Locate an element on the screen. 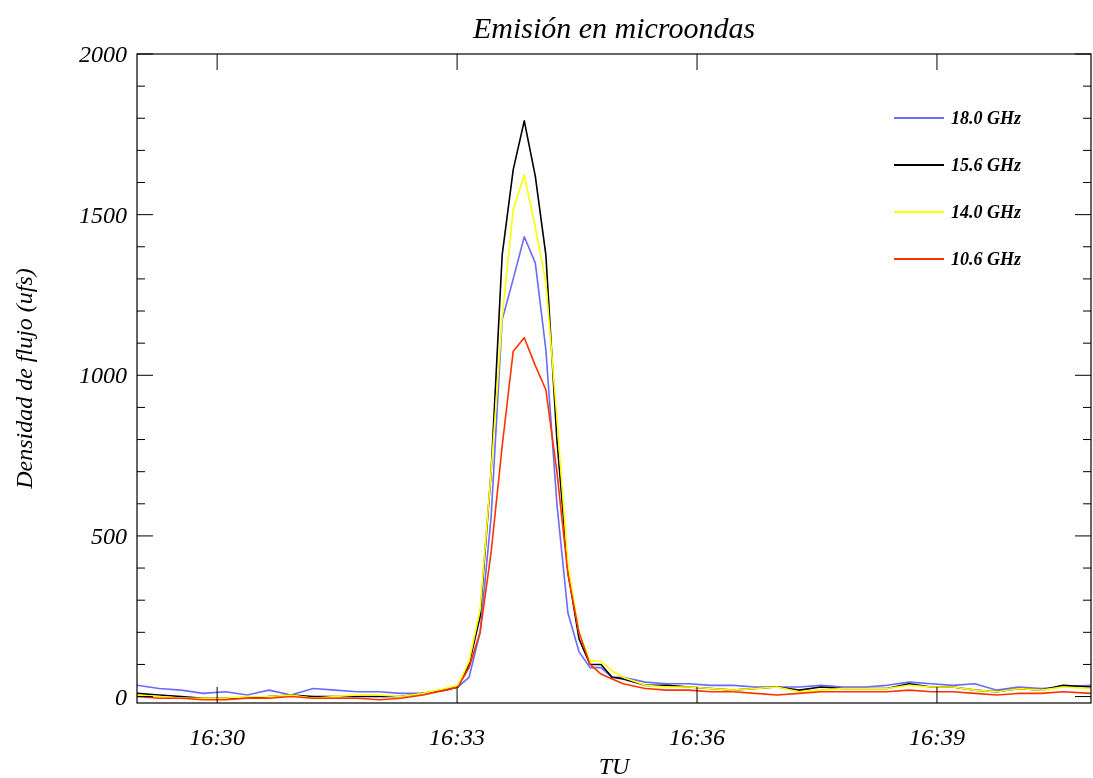 The width and height of the screenshot is (1093, 778). y-tick-label: 1500 is located at coordinates (103, 214).